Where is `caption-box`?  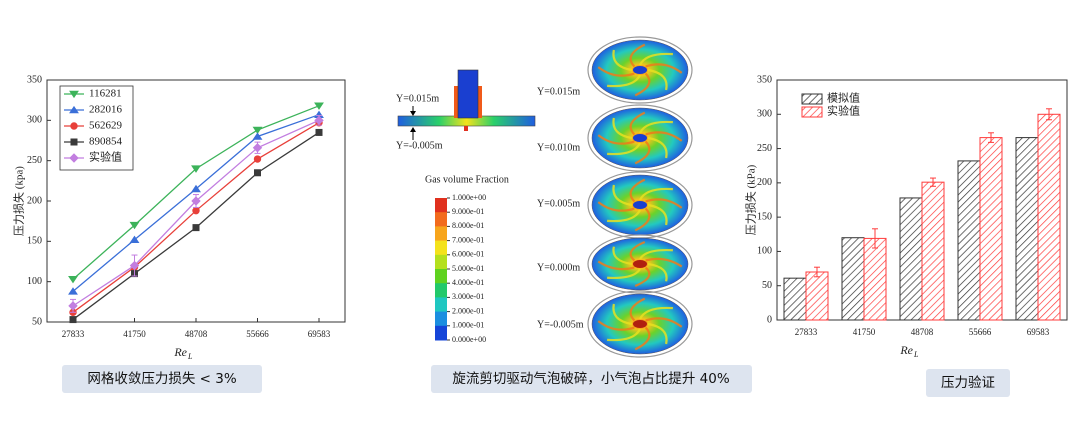
caption-box is located at coordinates (968, 383).